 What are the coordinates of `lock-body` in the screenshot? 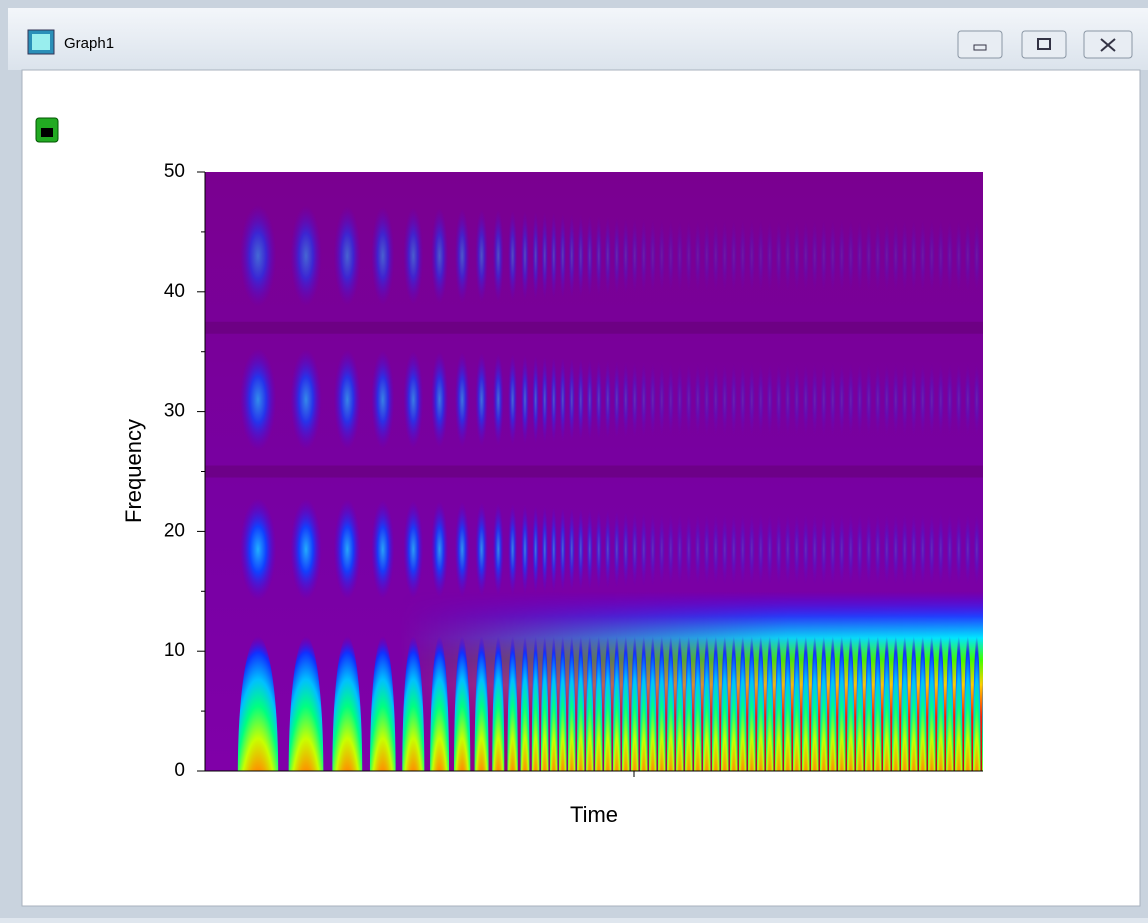 It's located at (47, 132).